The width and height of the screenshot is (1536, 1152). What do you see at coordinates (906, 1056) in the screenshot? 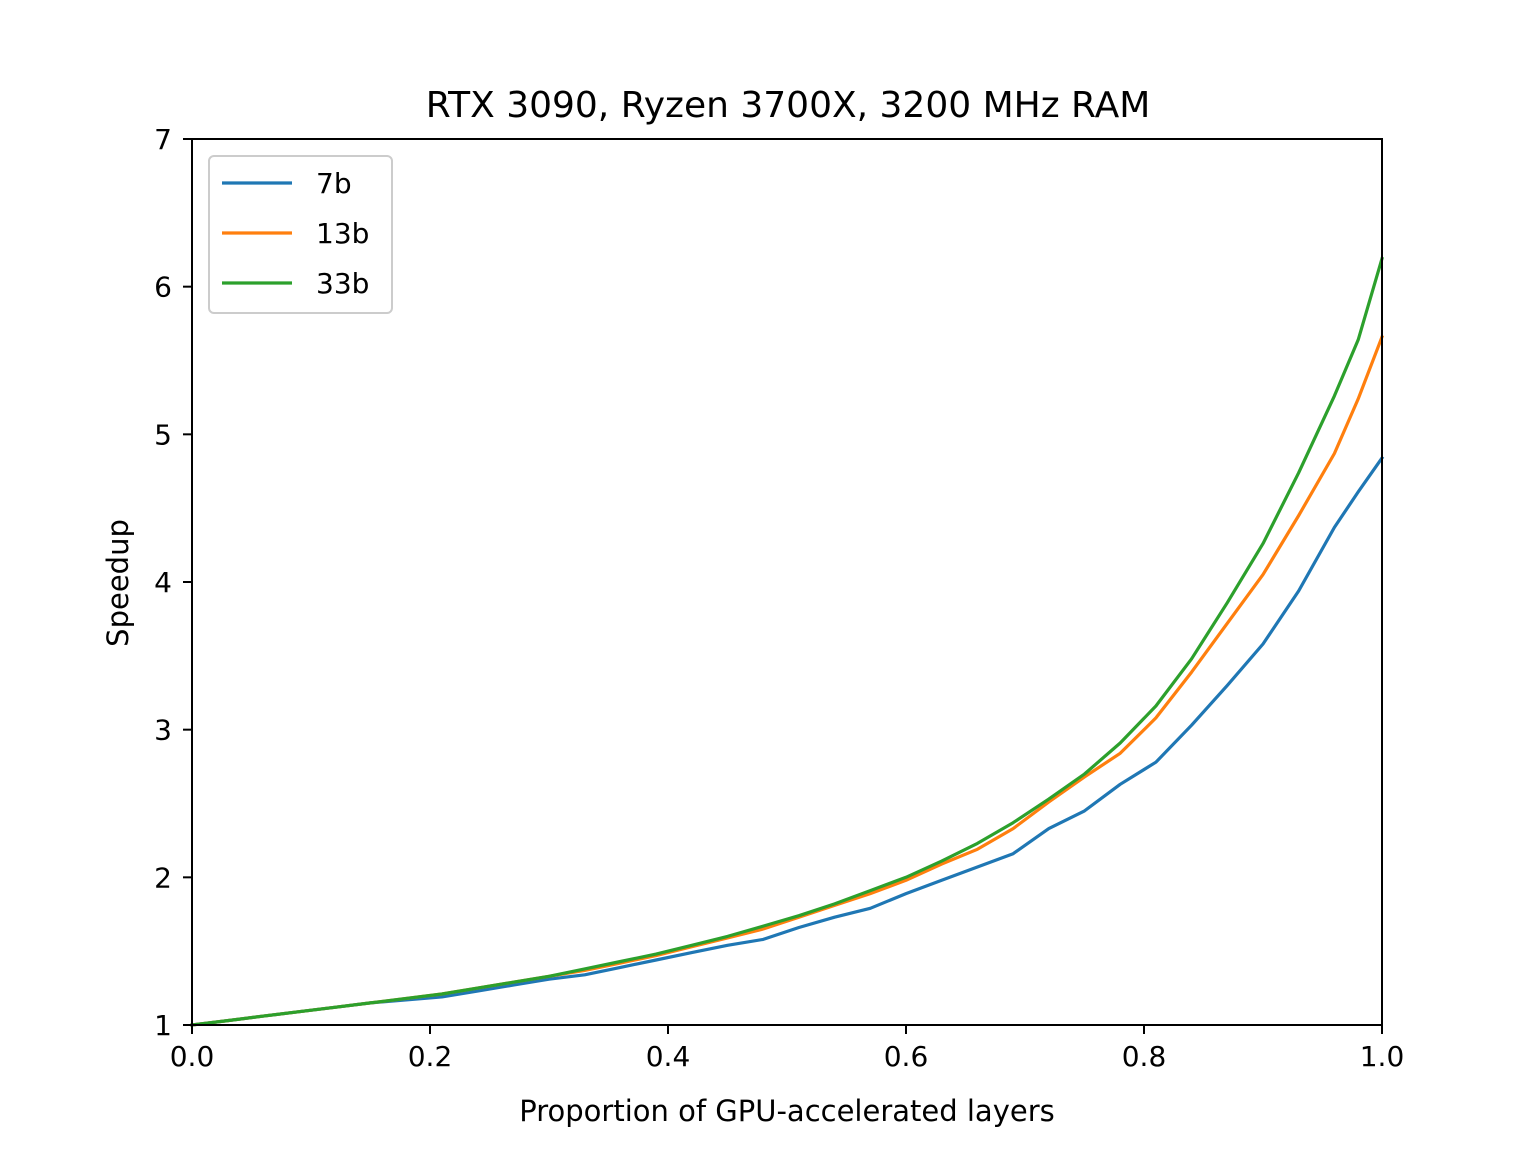
I see `x-tick-label: 0.6` at bounding box center [906, 1056].